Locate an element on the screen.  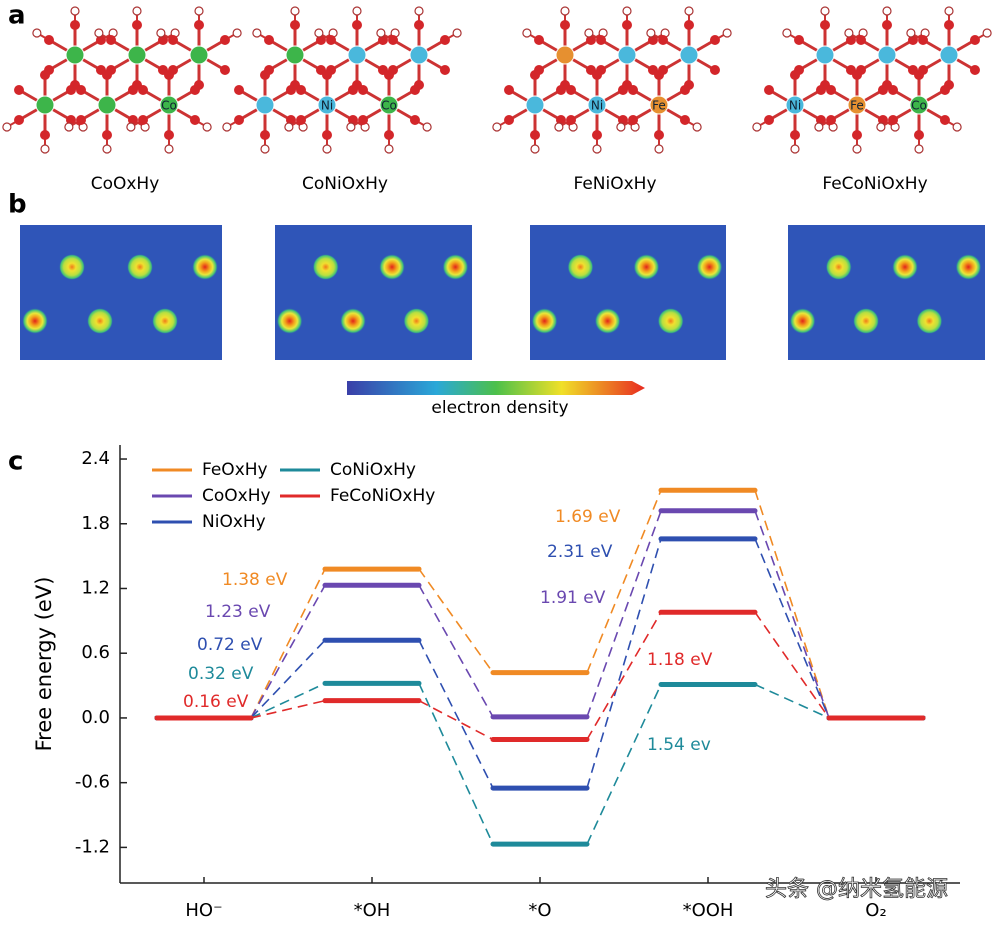
annotation: 1.54 ev is located at coordinates (679, 745).